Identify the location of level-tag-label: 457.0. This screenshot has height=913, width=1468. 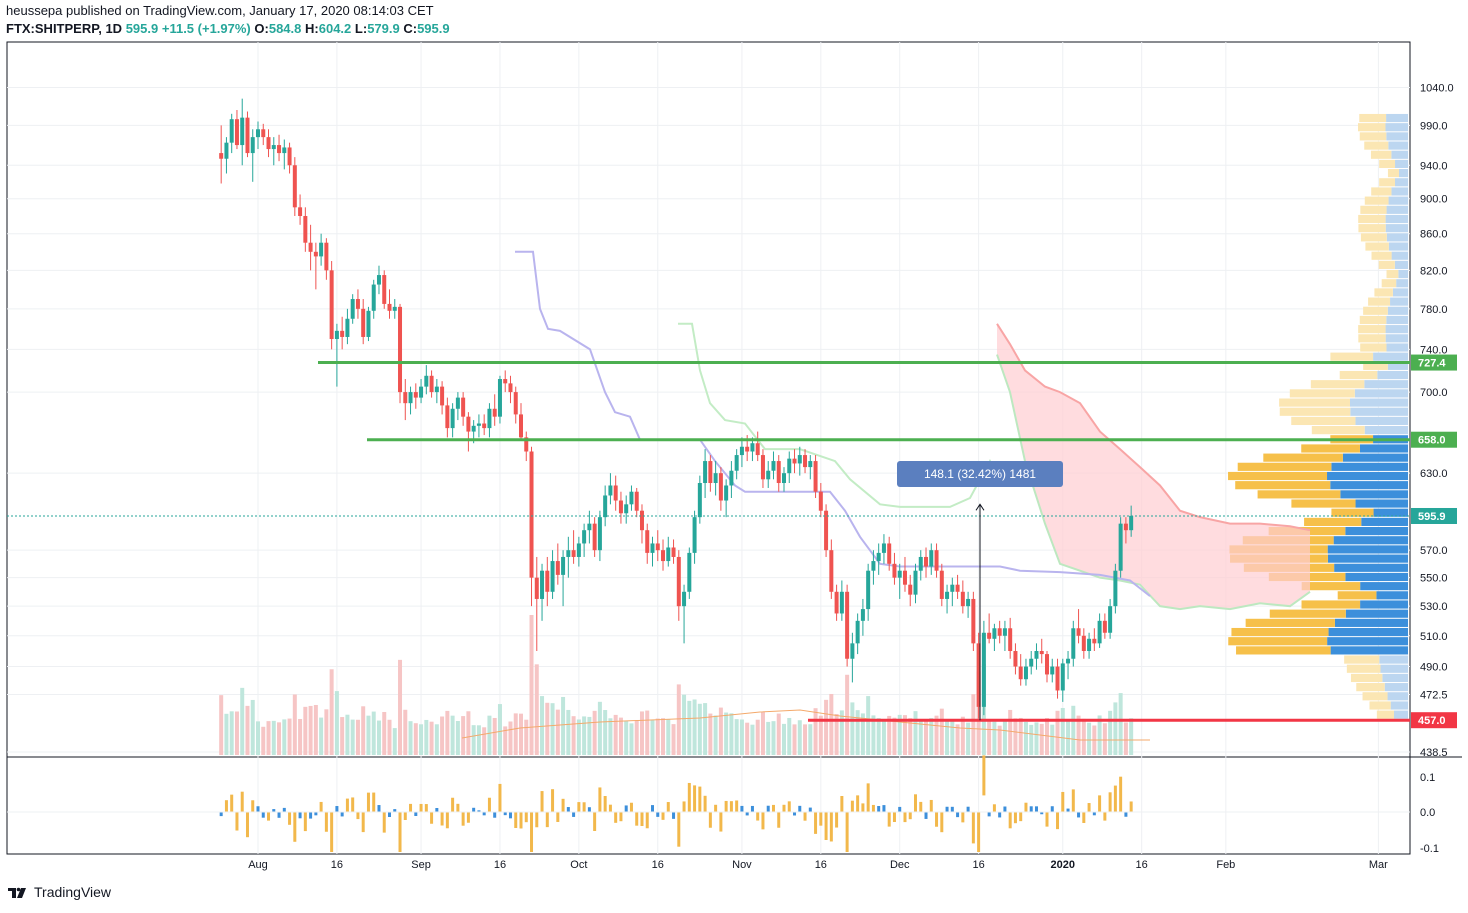
(1432, 721).